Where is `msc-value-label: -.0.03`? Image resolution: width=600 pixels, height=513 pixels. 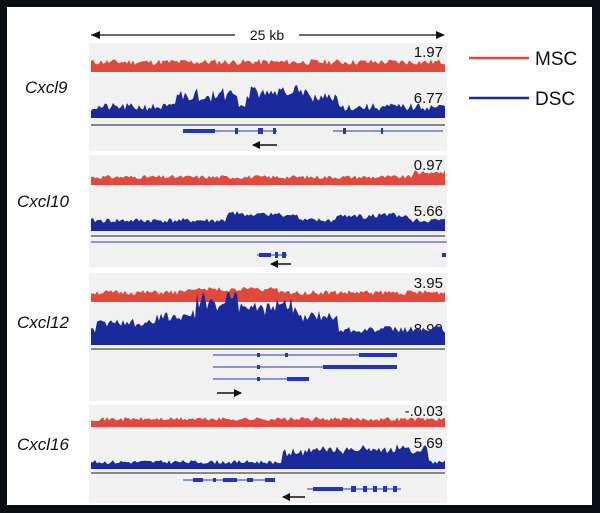 msc-value-label: -.0.03 is located at coordinates (424, 411).